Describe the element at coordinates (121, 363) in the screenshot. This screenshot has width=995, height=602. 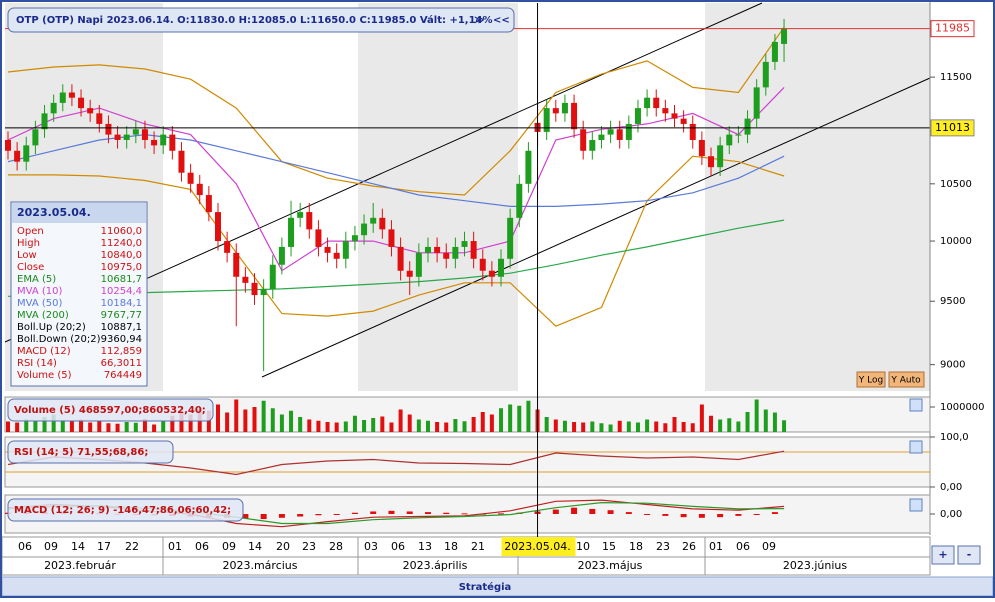
I see `info-value: 66,3011` at that location.